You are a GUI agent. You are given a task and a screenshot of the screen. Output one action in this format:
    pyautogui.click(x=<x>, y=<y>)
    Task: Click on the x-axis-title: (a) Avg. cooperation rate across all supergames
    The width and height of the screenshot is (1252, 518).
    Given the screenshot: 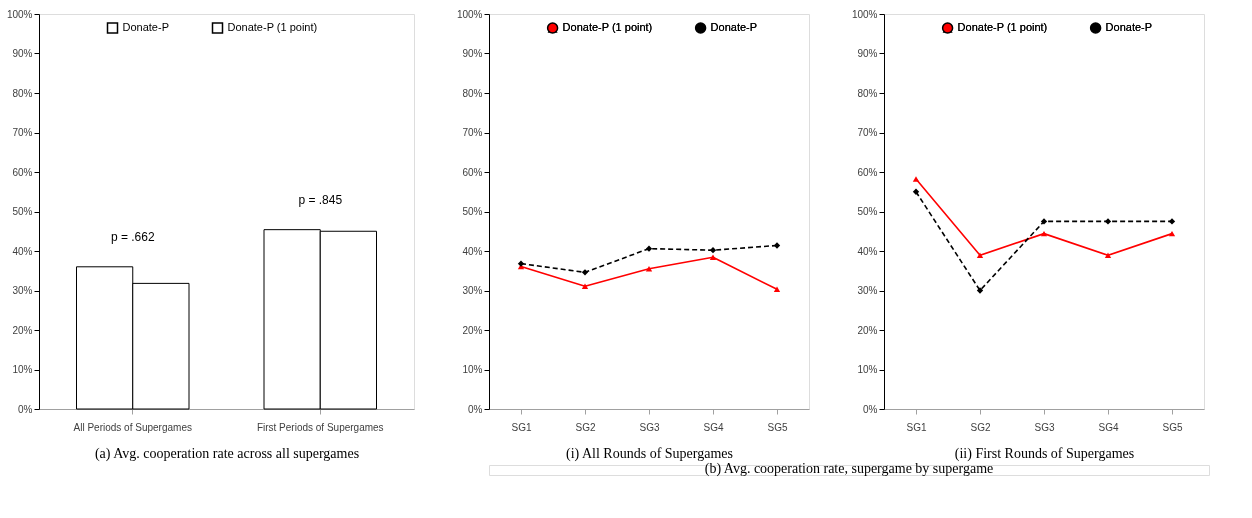 What is the action you would take?
    pyautogui.click(x=227, y=453)
    